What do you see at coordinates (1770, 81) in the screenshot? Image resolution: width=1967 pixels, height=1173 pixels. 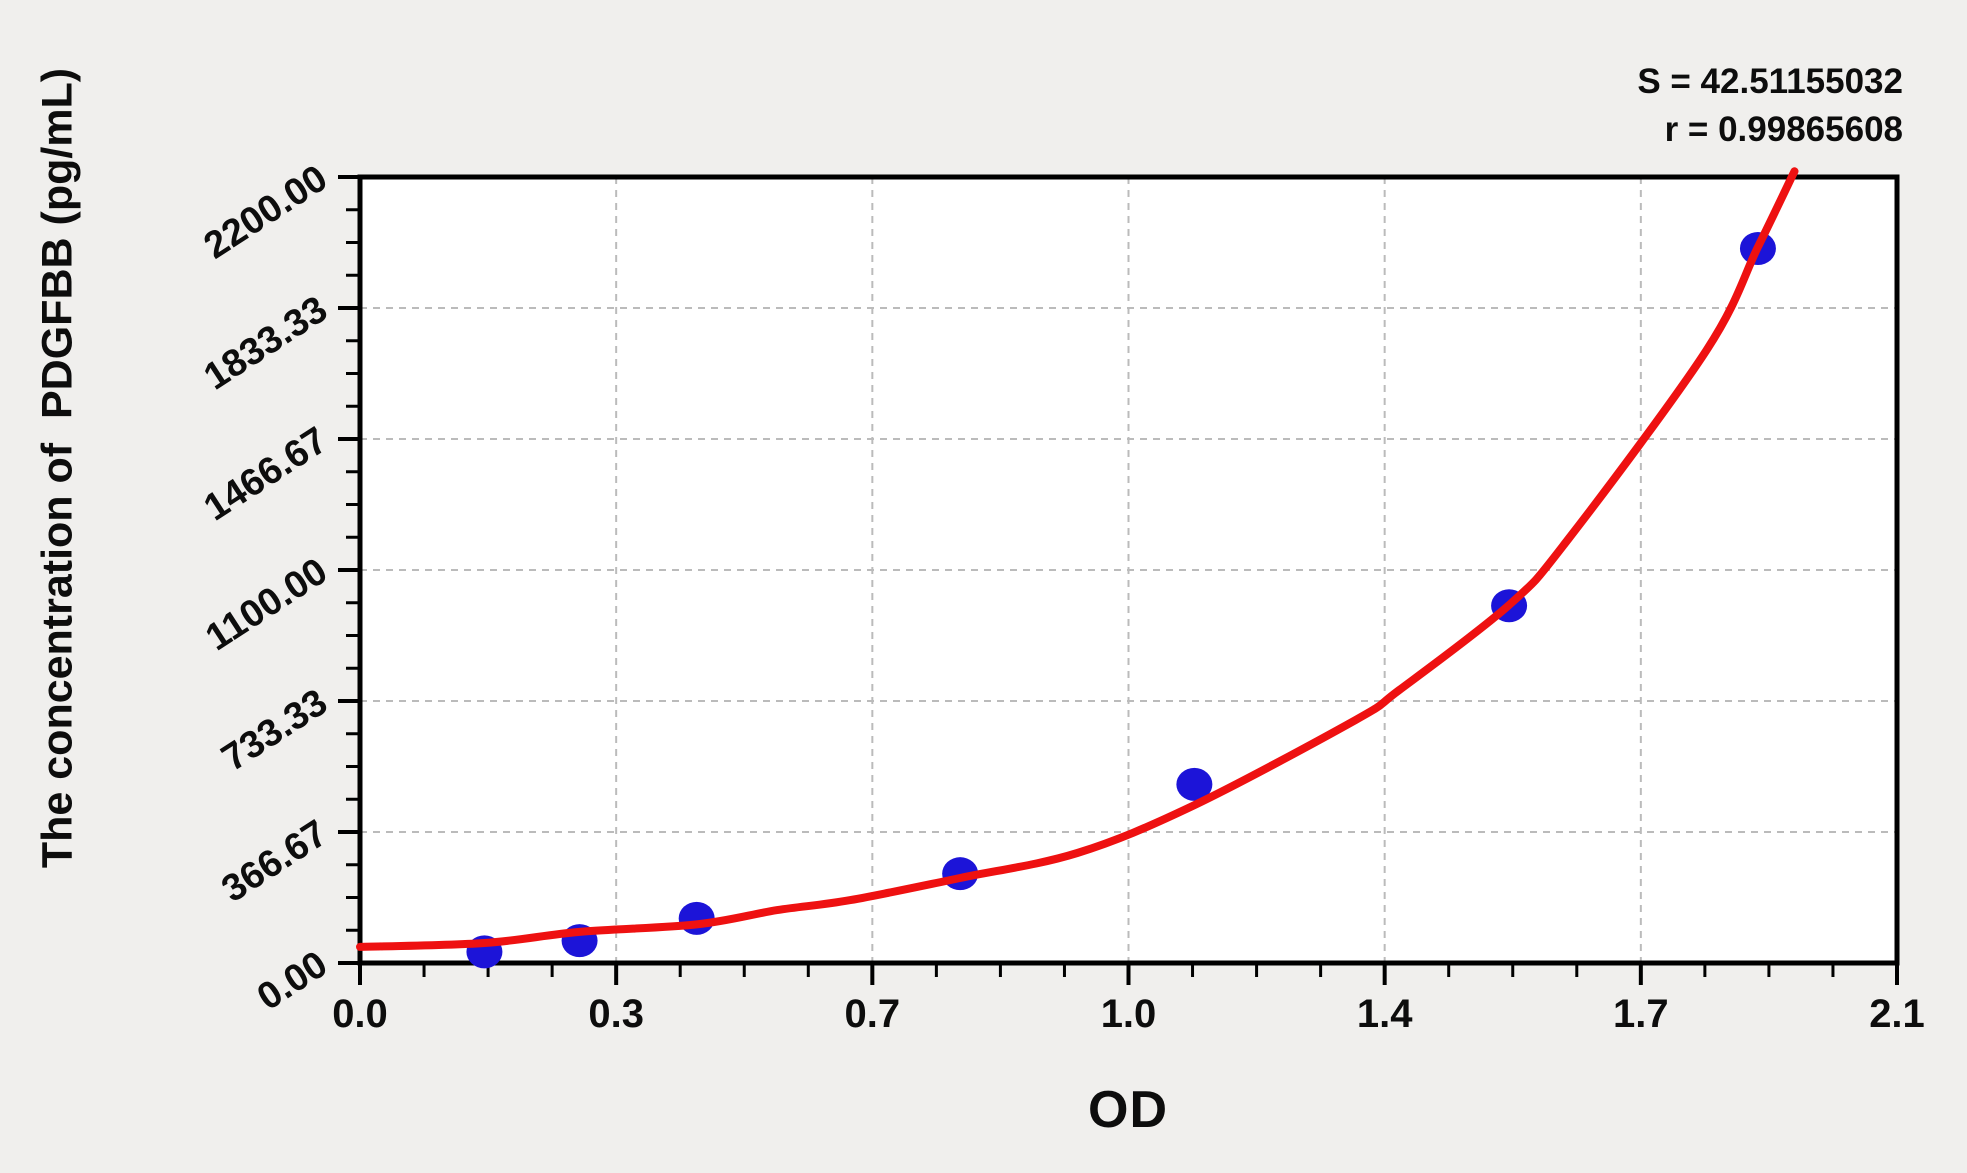 I see `s-value: S = 42.51155032` at bounding box center [1770, 81].